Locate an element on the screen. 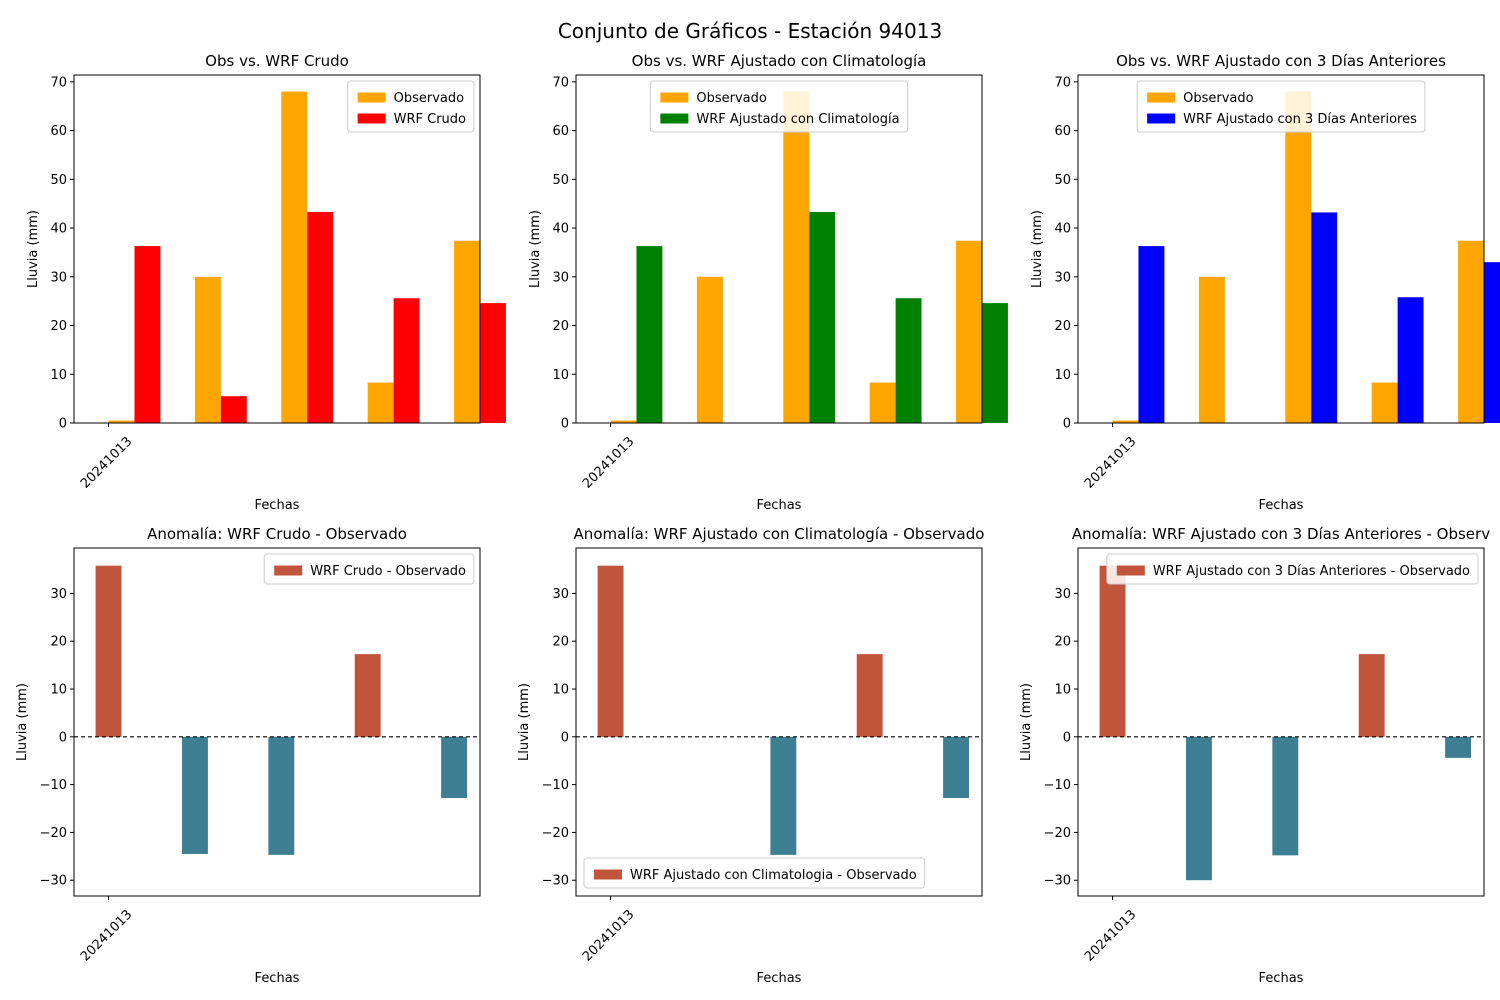 The height and width of the screenshot is (1000, 1500). subplot-title: Obs vs. WRF Ajustado con Climatología is located at coordinates (779, 61).